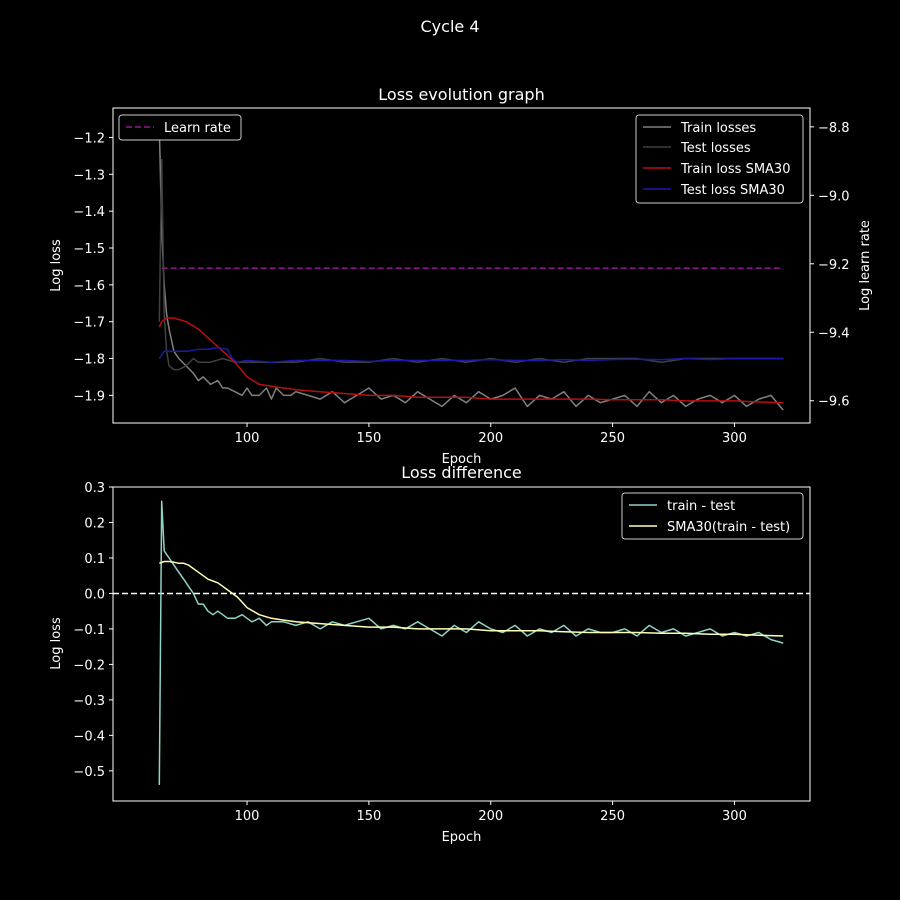  I want to click on loss-difference-title: Loss difference, so click(461, 472).